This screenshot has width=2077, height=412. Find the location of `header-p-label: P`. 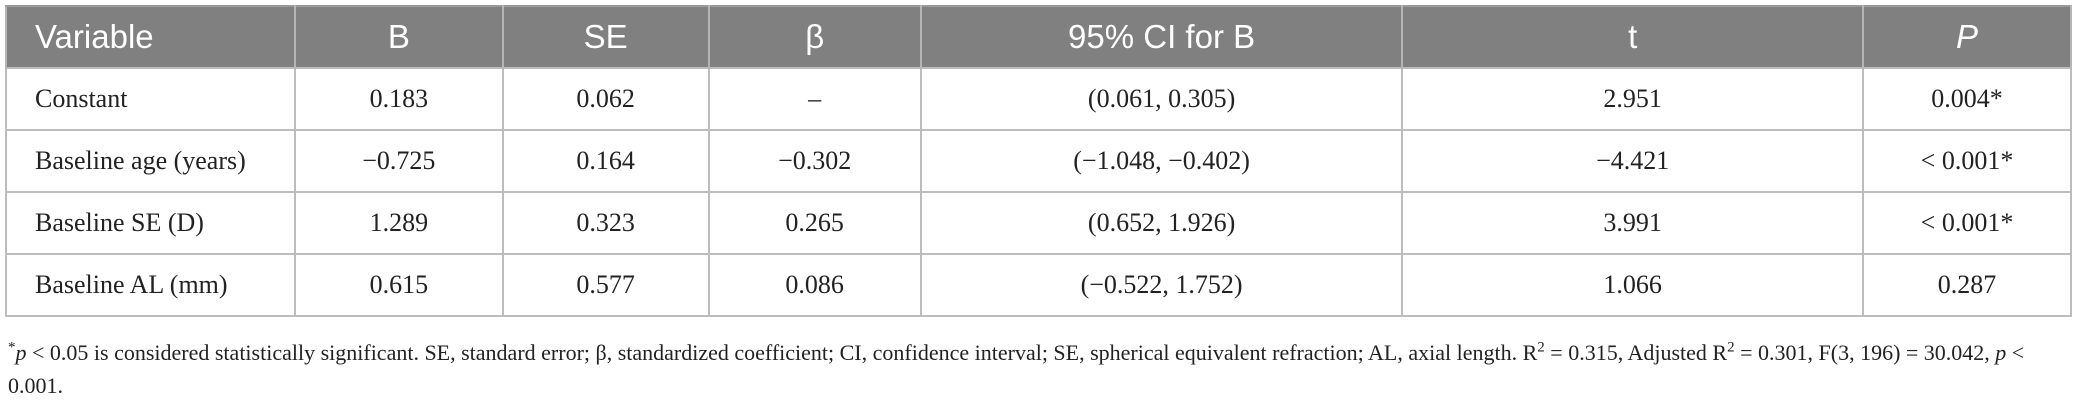

header-p-label: P is located at coordinates (1967, 36).